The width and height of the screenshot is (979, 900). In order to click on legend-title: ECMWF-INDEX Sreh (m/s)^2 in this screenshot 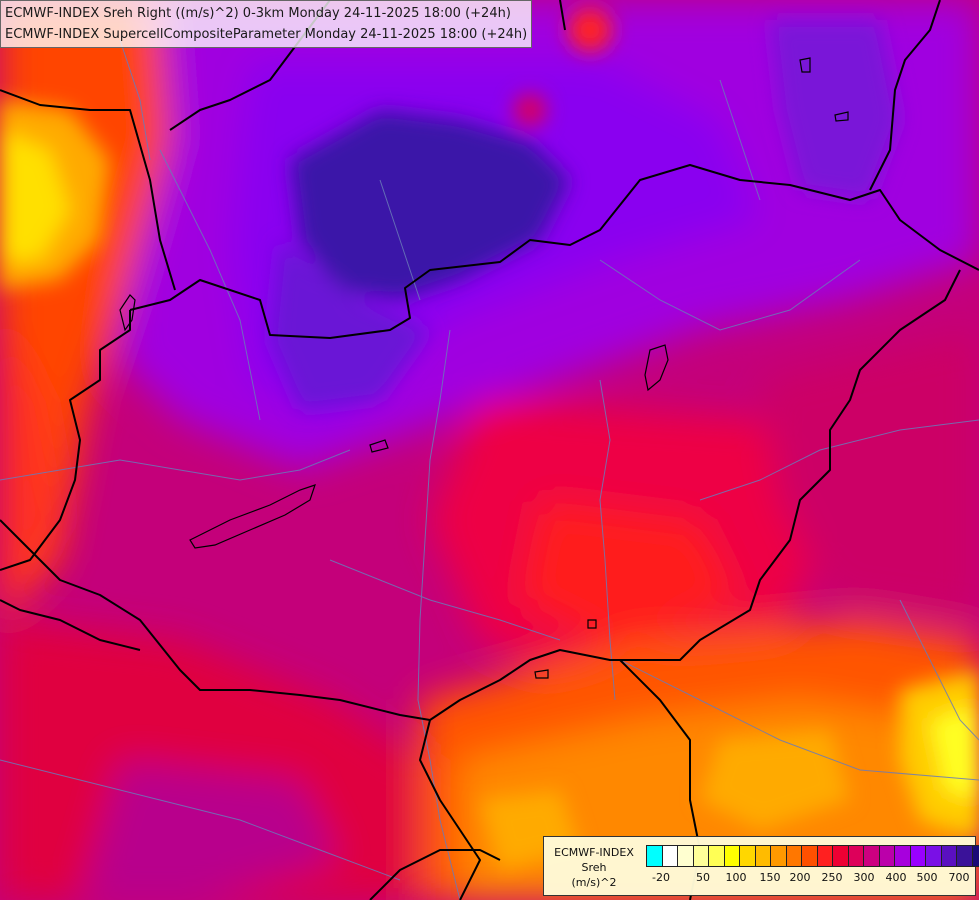, I will do `click(594, 867)`.